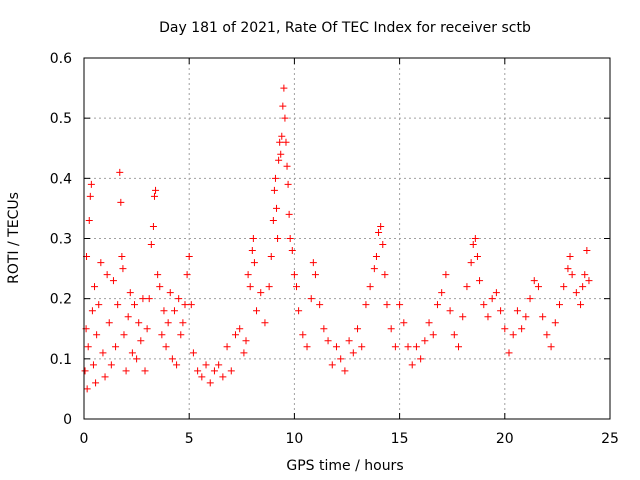 The image size is (640, 480). I want to click on y-tick-label: 0.4, so click(61, 179).